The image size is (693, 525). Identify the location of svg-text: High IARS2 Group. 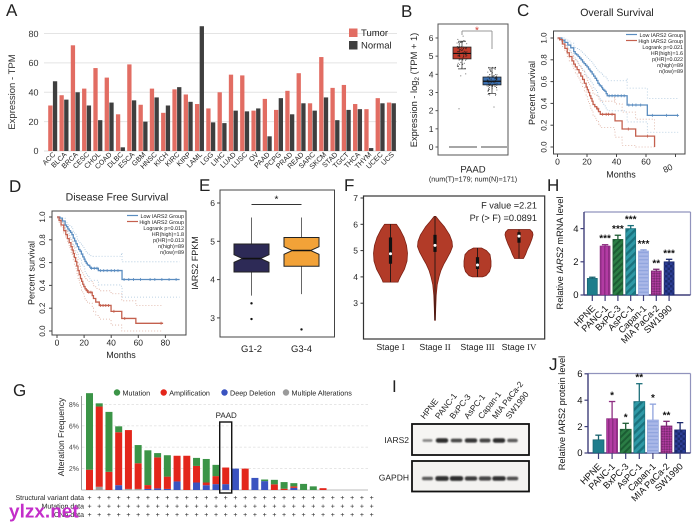
(660, 42).